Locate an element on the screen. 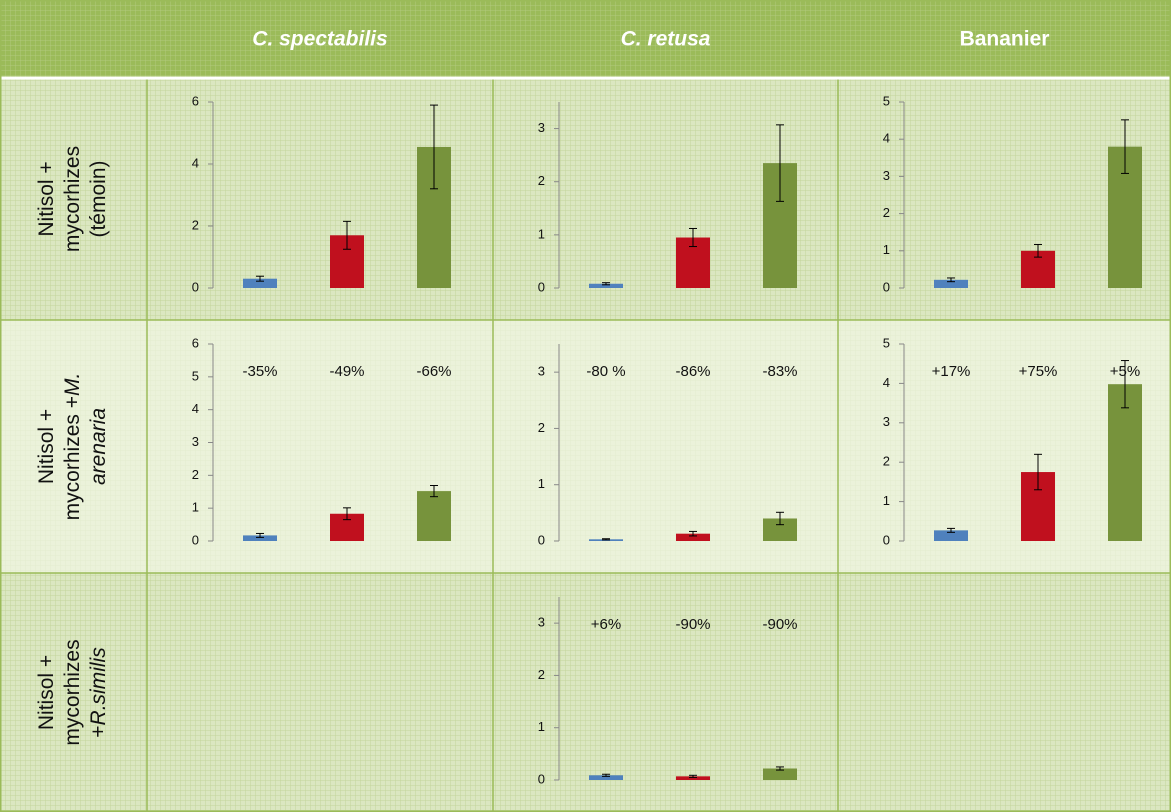 The image size is (1171, 812). row-header: Nitisol + mycorhizes (témoin) is located at coordinates (72, 199).